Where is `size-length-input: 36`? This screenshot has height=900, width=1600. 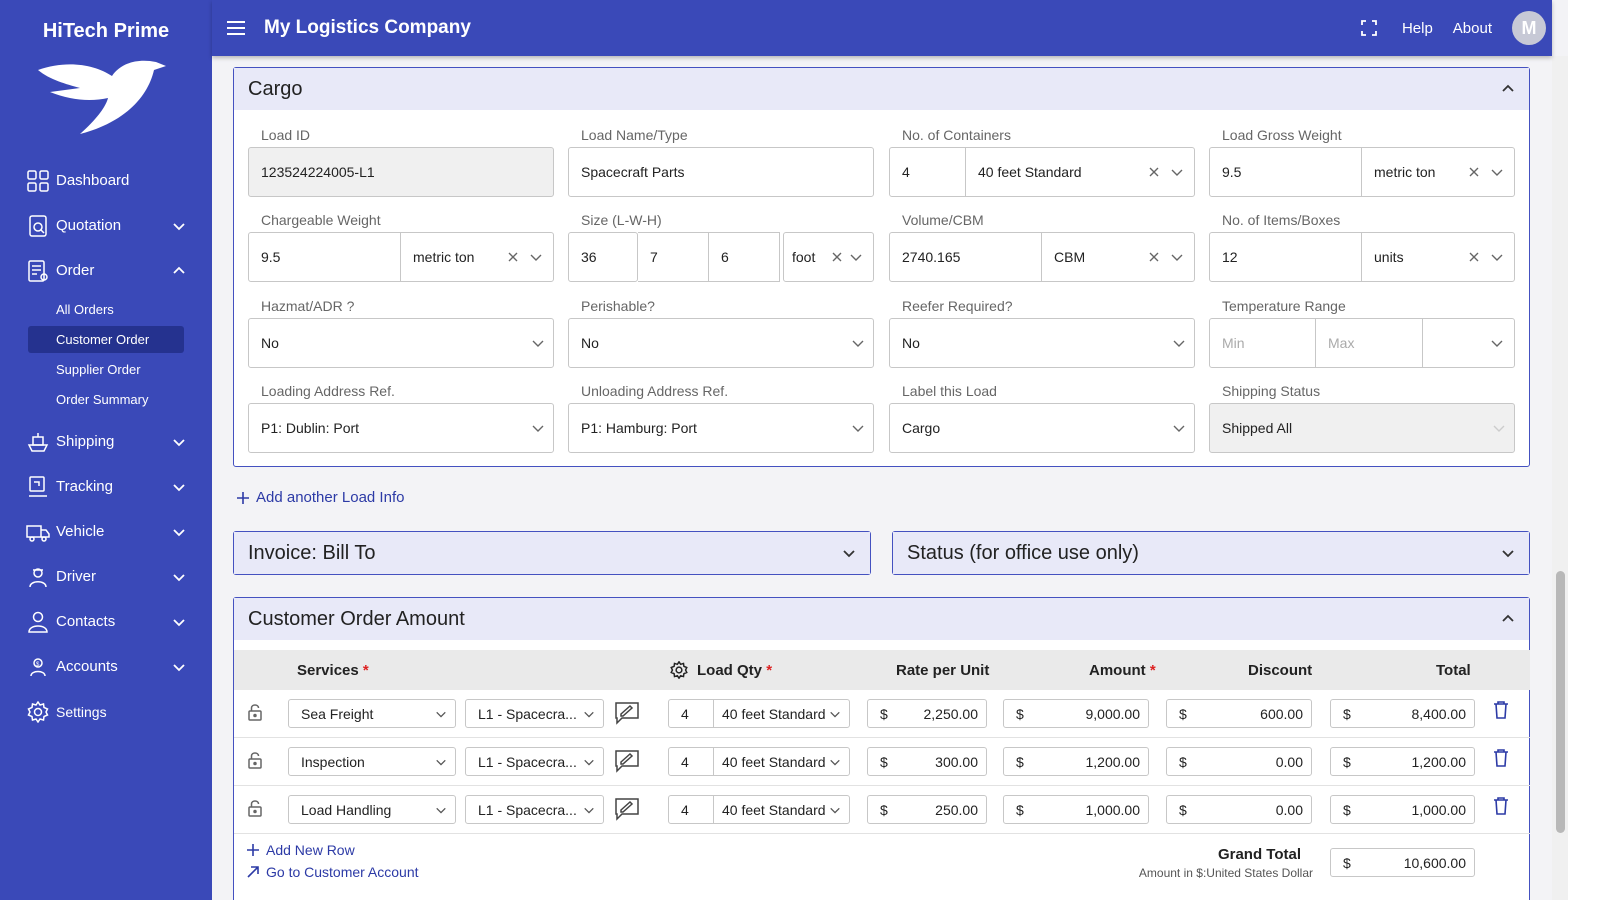 size-length-input: 36 is located at coordinates (603, 257).